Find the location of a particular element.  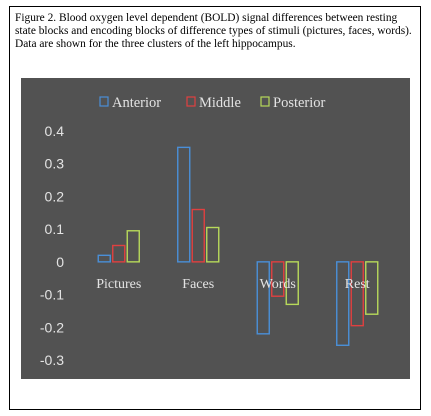

category-label-rest: Rest is located at coordinates (357, 284).